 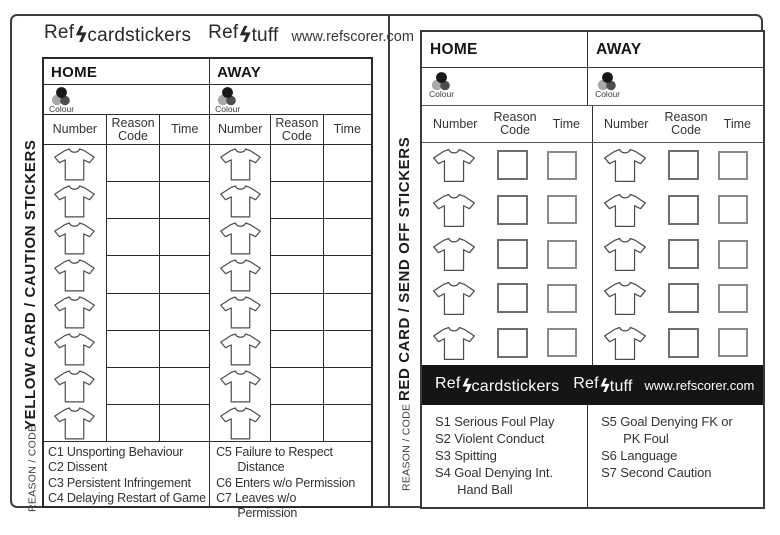 I want to click on reason-item: C2 Dissent, so click(x=78, y=467).